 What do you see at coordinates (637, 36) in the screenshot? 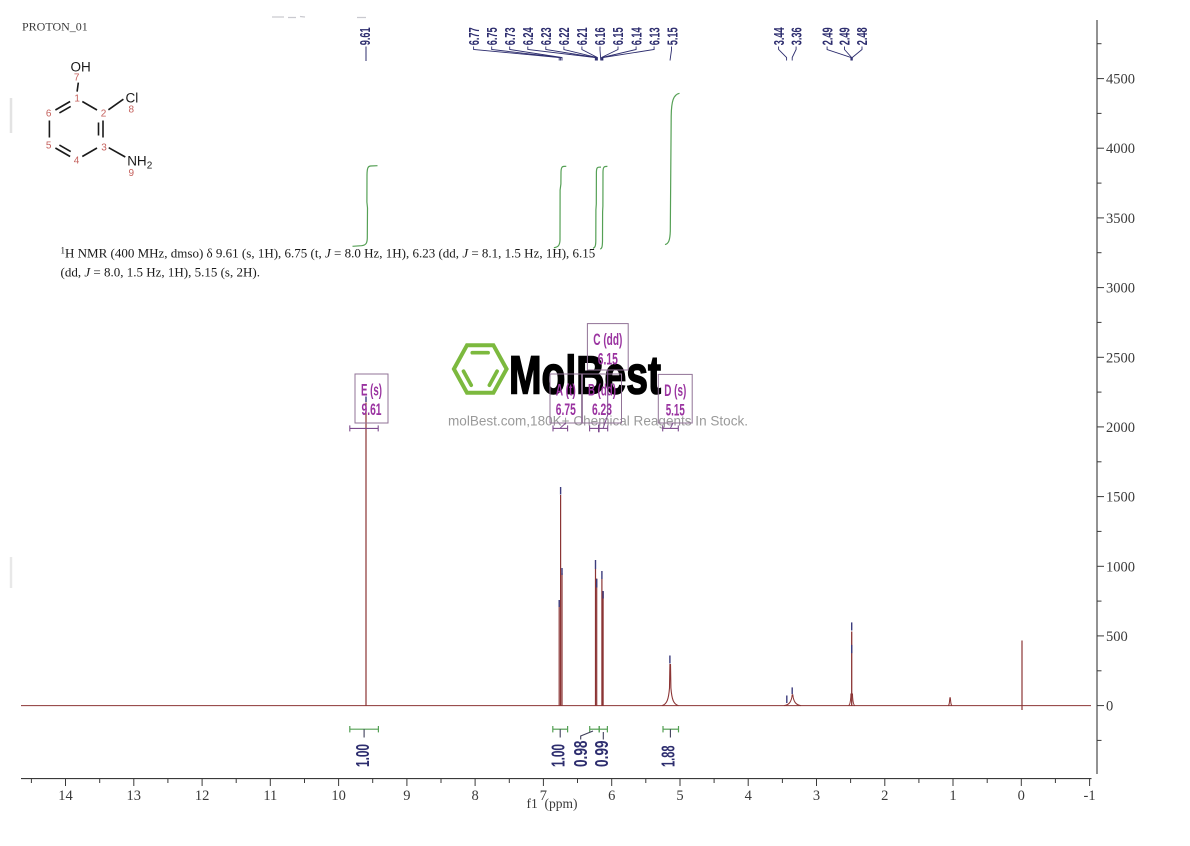
I see `svg-text: 6.14` at bounding box center [637, 36].